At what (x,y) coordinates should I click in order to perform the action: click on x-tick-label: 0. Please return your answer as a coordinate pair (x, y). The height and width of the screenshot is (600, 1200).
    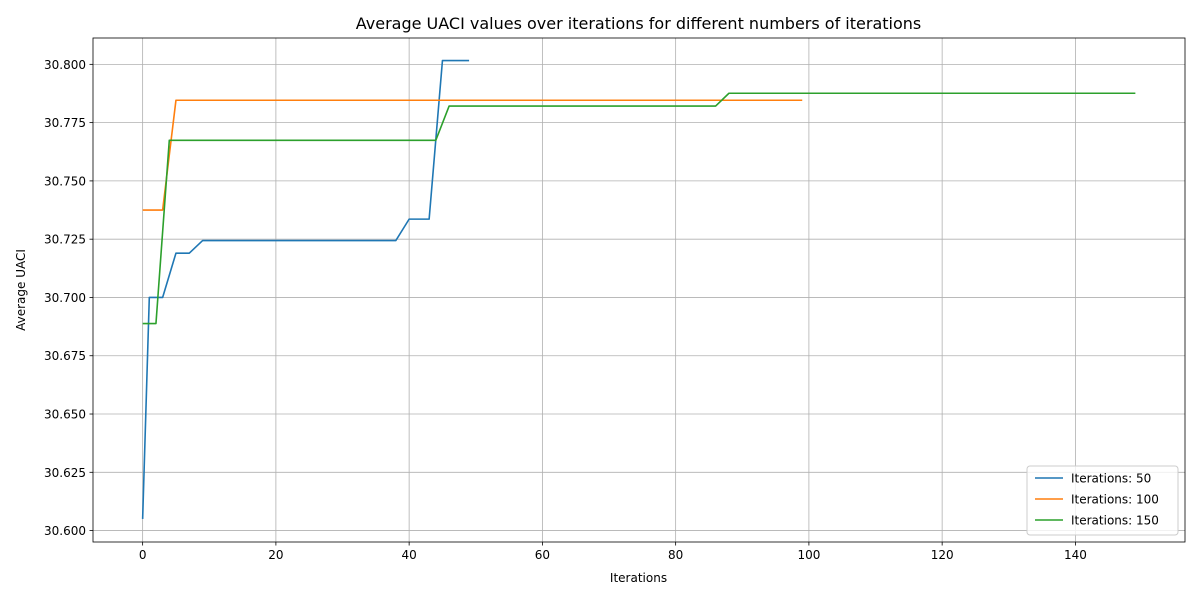
    Looking at the image, I should click on (143, 555).